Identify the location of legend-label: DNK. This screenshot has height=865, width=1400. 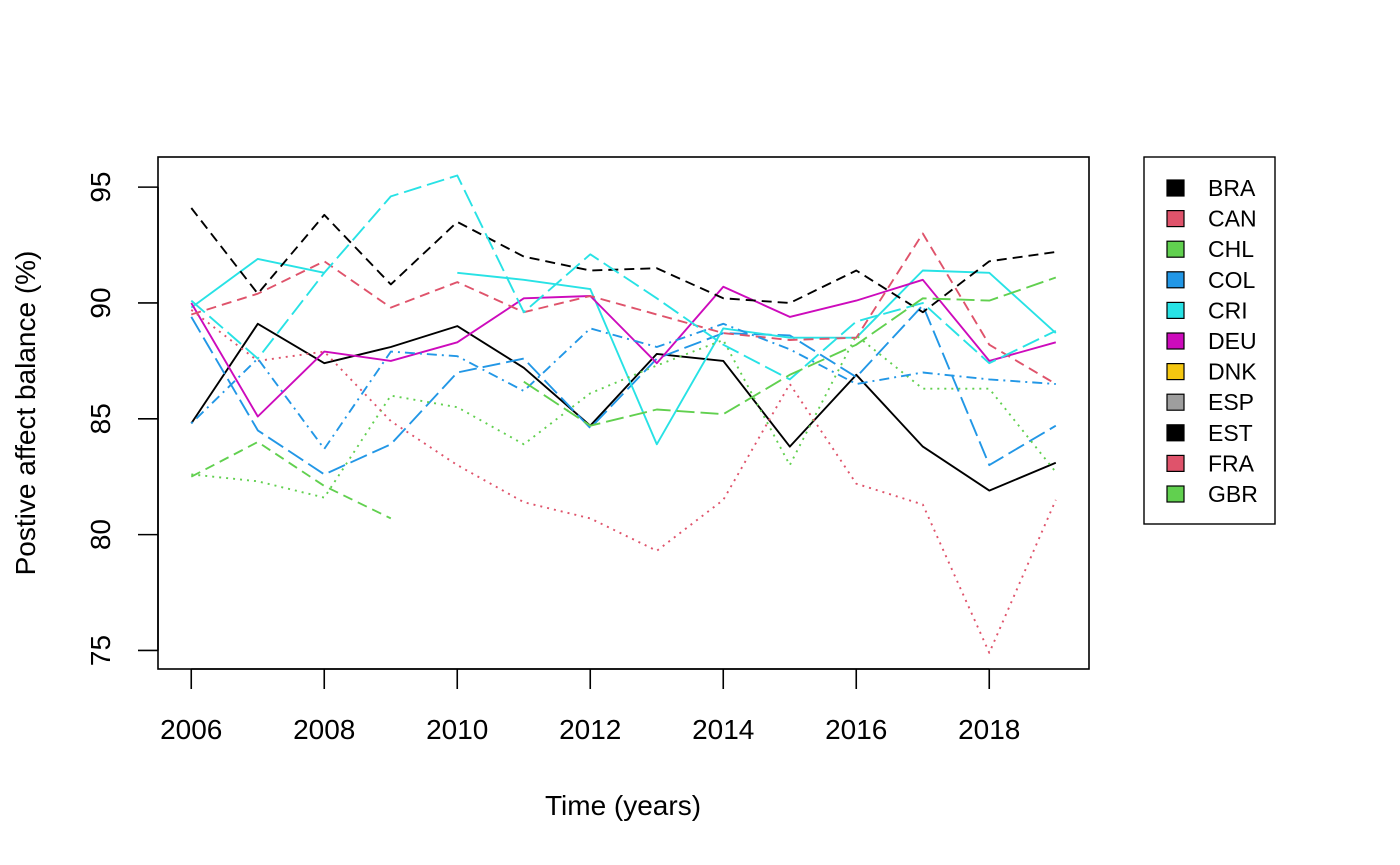
(1232, 372).